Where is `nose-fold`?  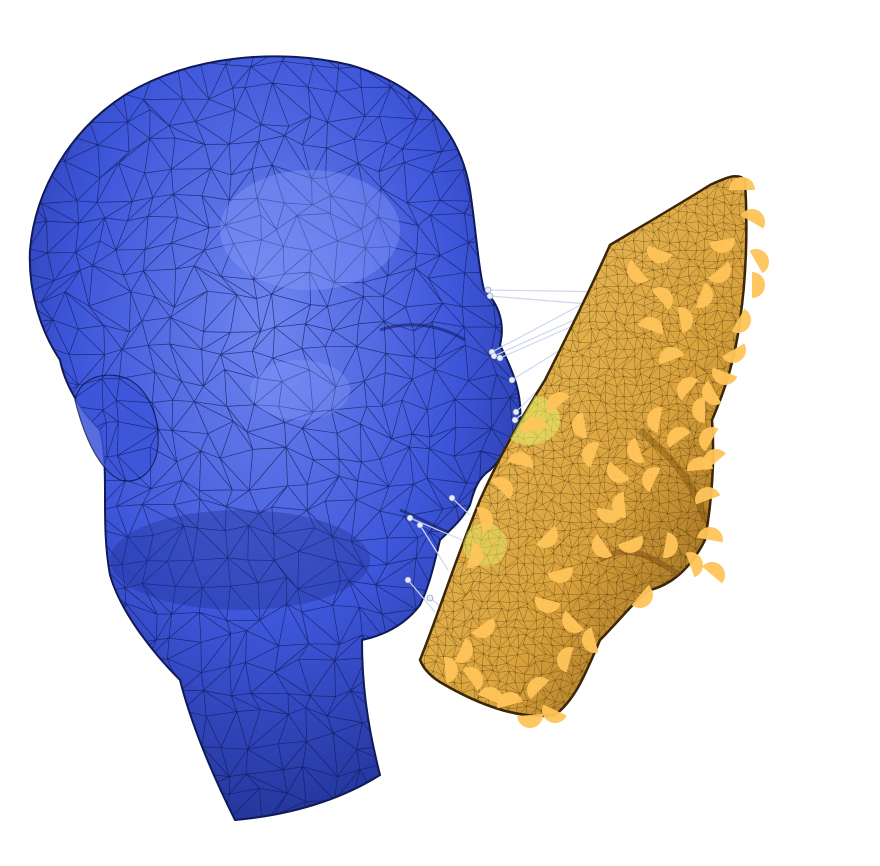
nose-fold is located at coordinates (673, 474).